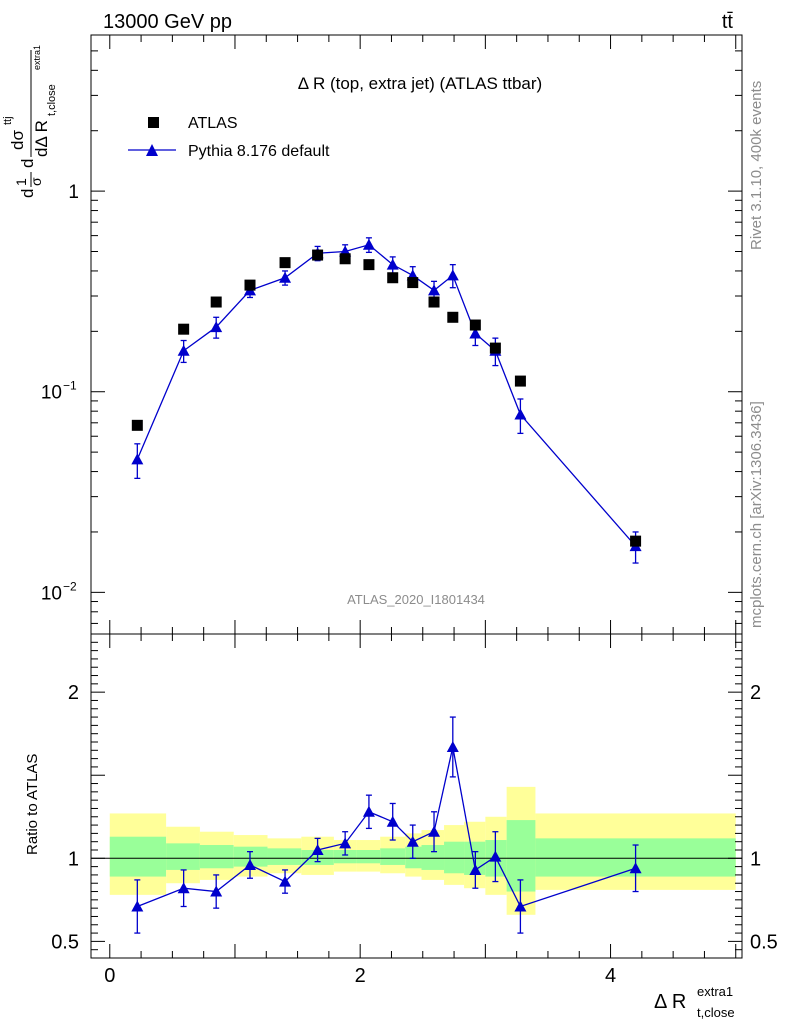 The width and height of the screenshot is (786, 1024). Describe the element at coordinates (30, 121) in the screenshot. I see `main-y-axis-label: d 1 σ d dσ ttj dΔ R t,close extra1` at that location.